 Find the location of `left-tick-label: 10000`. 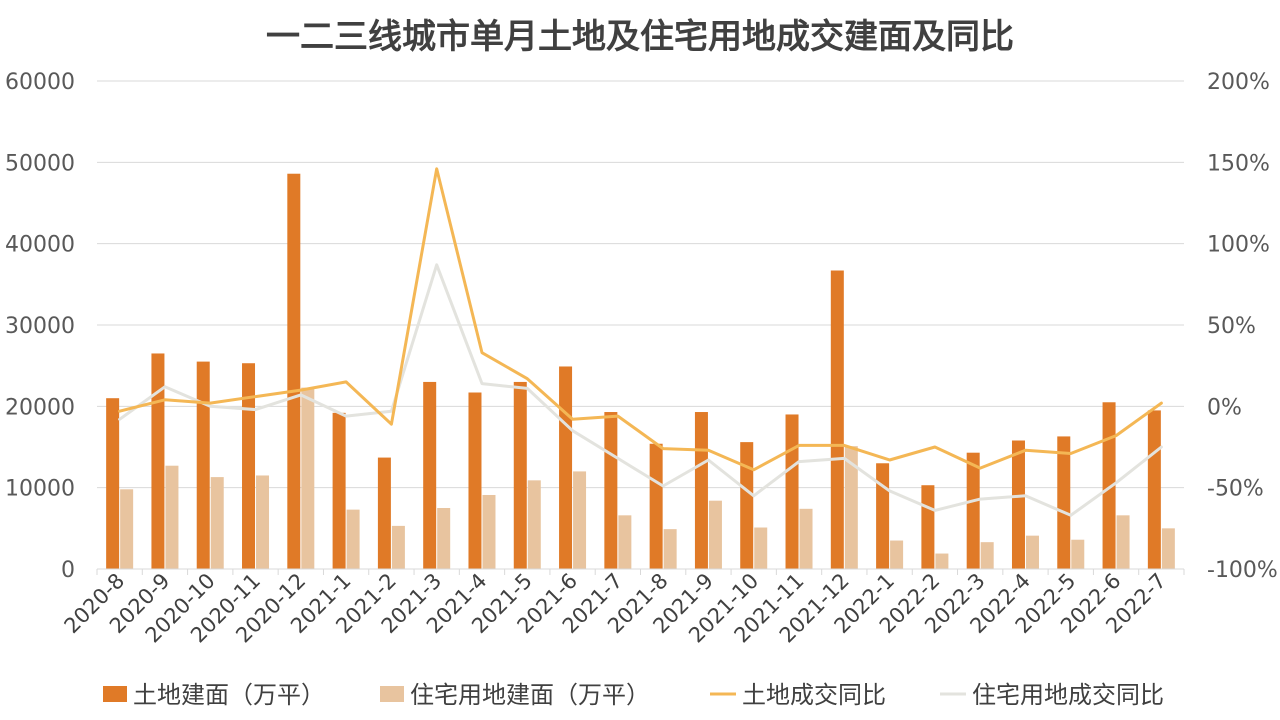

left-tick-label: 10000 is located at coordinates (40, 489).